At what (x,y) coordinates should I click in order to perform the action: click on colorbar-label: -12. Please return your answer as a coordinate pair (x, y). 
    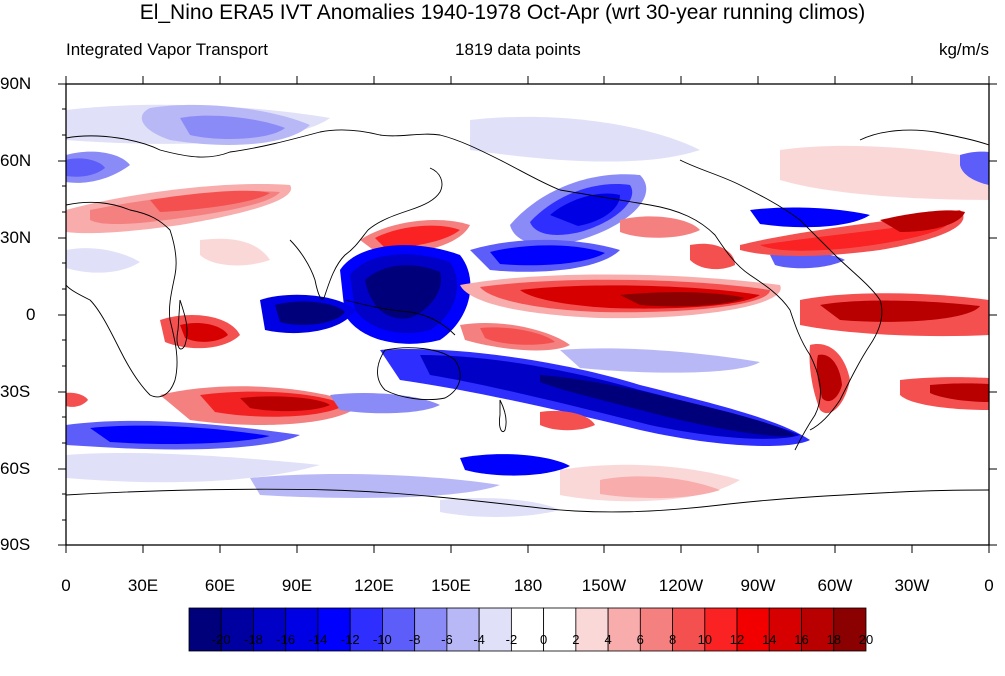
    Looking at the image, I should click on (350, 639).